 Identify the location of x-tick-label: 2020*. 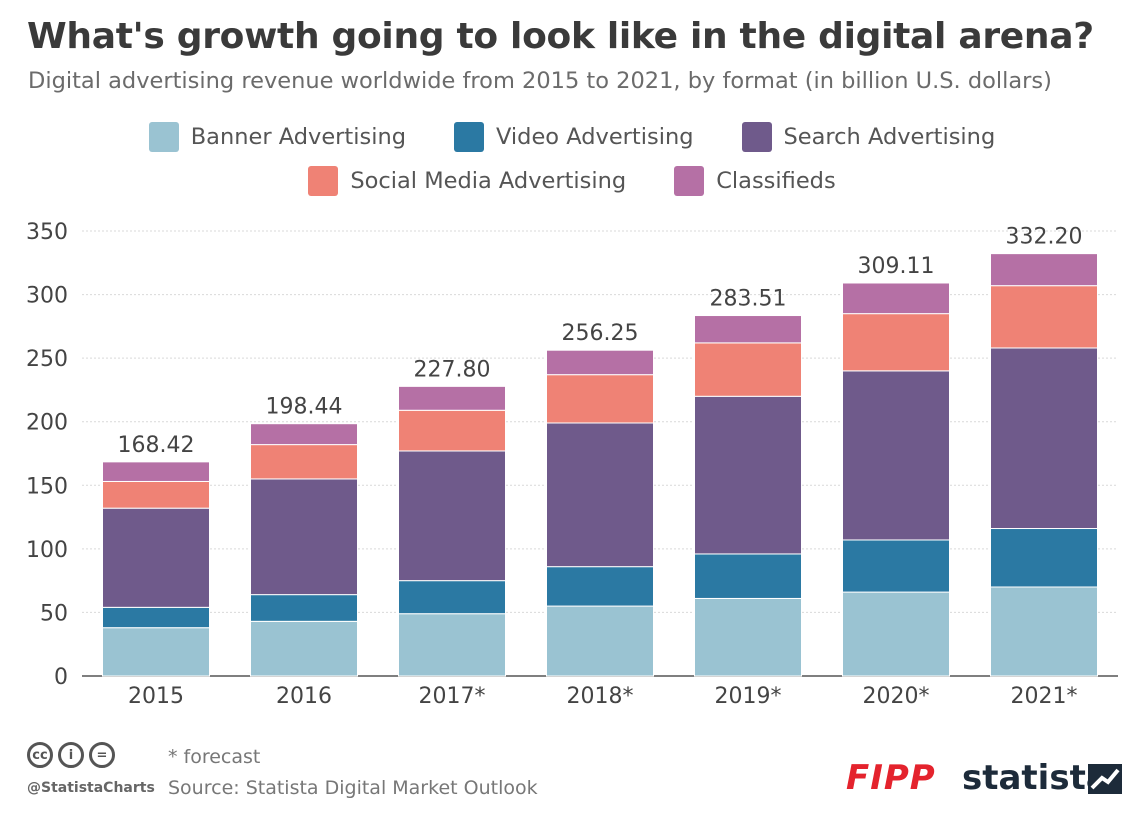
(896, 696).